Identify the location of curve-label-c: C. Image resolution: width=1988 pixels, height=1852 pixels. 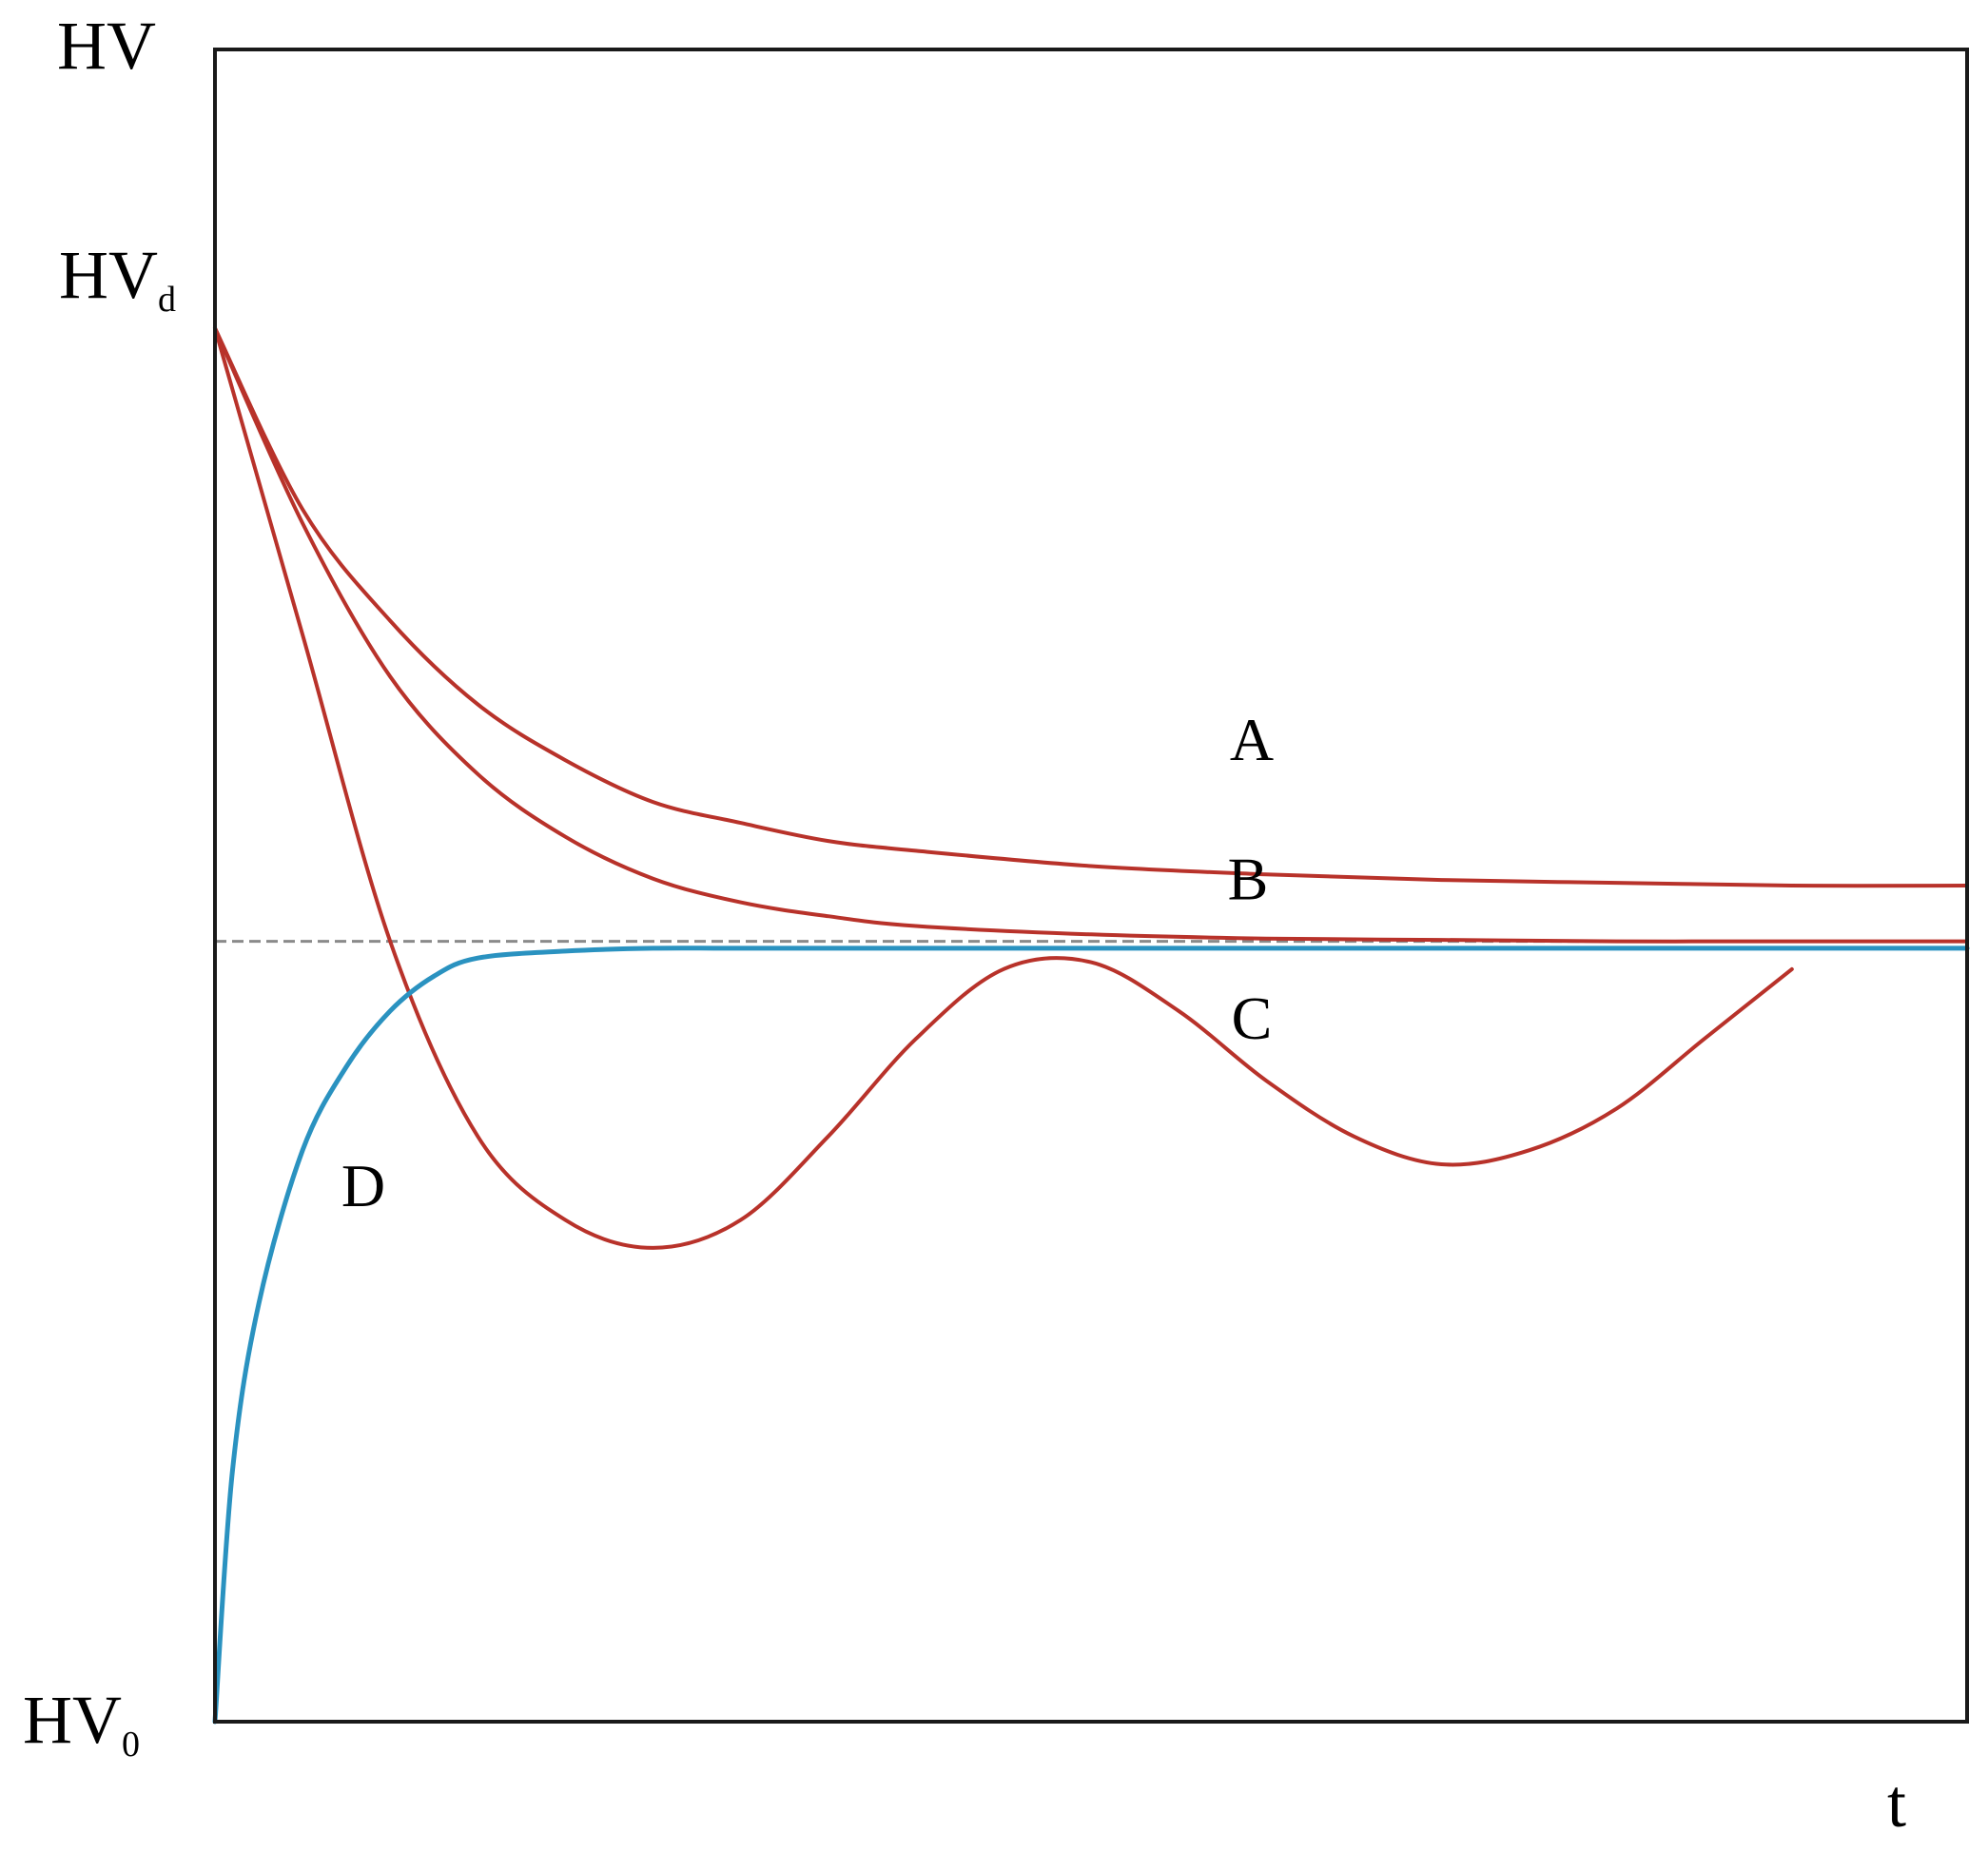
(1253, 1018).